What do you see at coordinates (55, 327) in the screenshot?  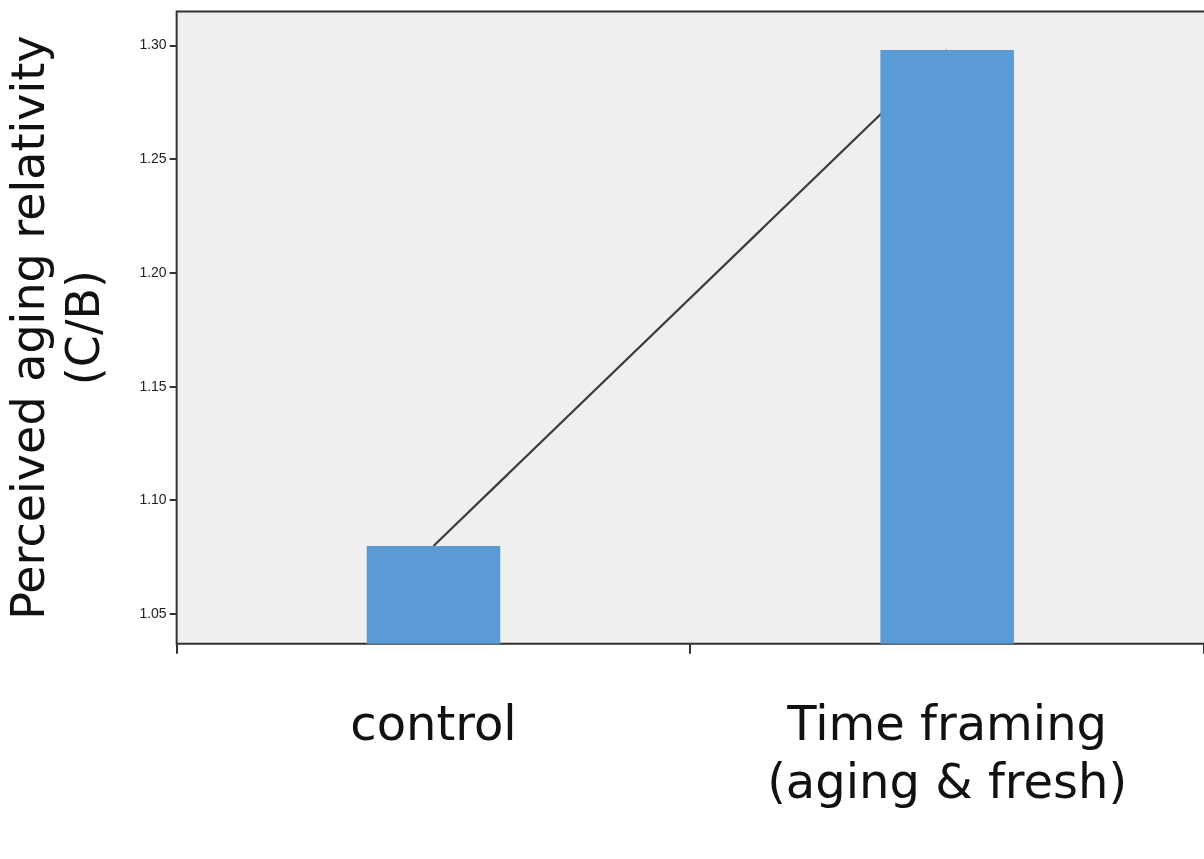 I see `y-axis-title: Perceived aging relativity (C/B)` at bounding box center [55, 327].